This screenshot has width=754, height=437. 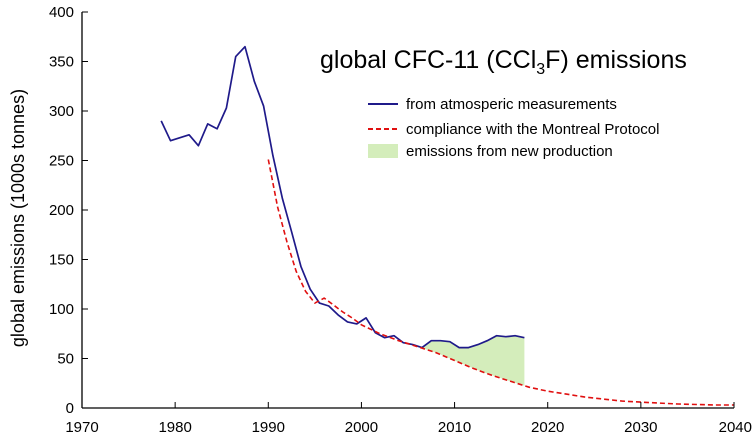 What do you see at coordinates (61, 210) in the screenshot?
I see `y-tick-label: 200` at bounding box center [61, 210].